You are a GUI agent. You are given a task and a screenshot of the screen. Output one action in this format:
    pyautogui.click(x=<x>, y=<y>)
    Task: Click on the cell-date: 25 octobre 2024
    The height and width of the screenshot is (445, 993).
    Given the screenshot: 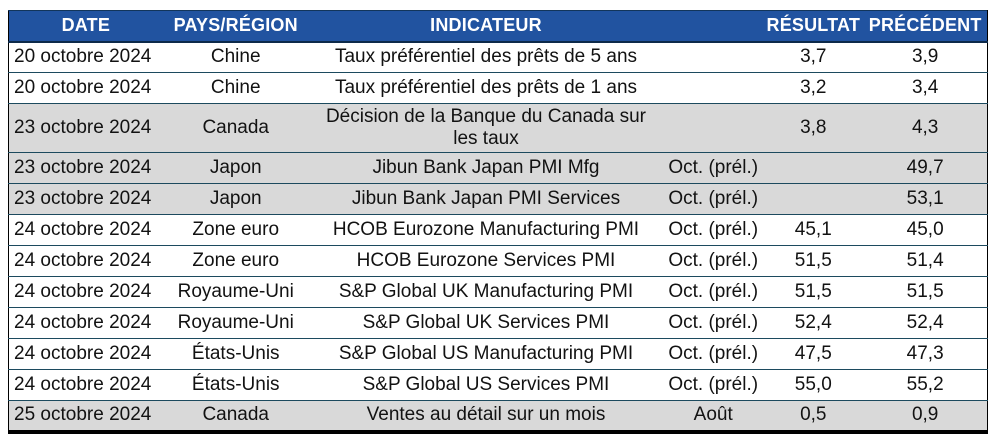 What is the action you would take?
    pyautogui.click(x=83, y=415)
    